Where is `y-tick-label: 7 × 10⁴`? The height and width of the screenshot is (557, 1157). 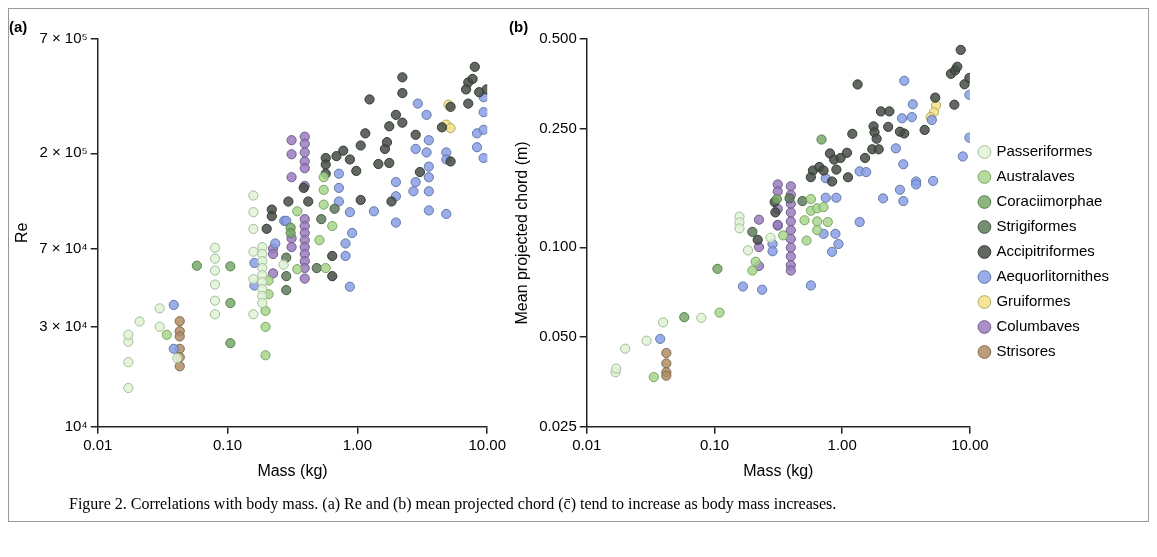 y-tick-label: 7 × 10⁴ is located at coordinates (63, 248).